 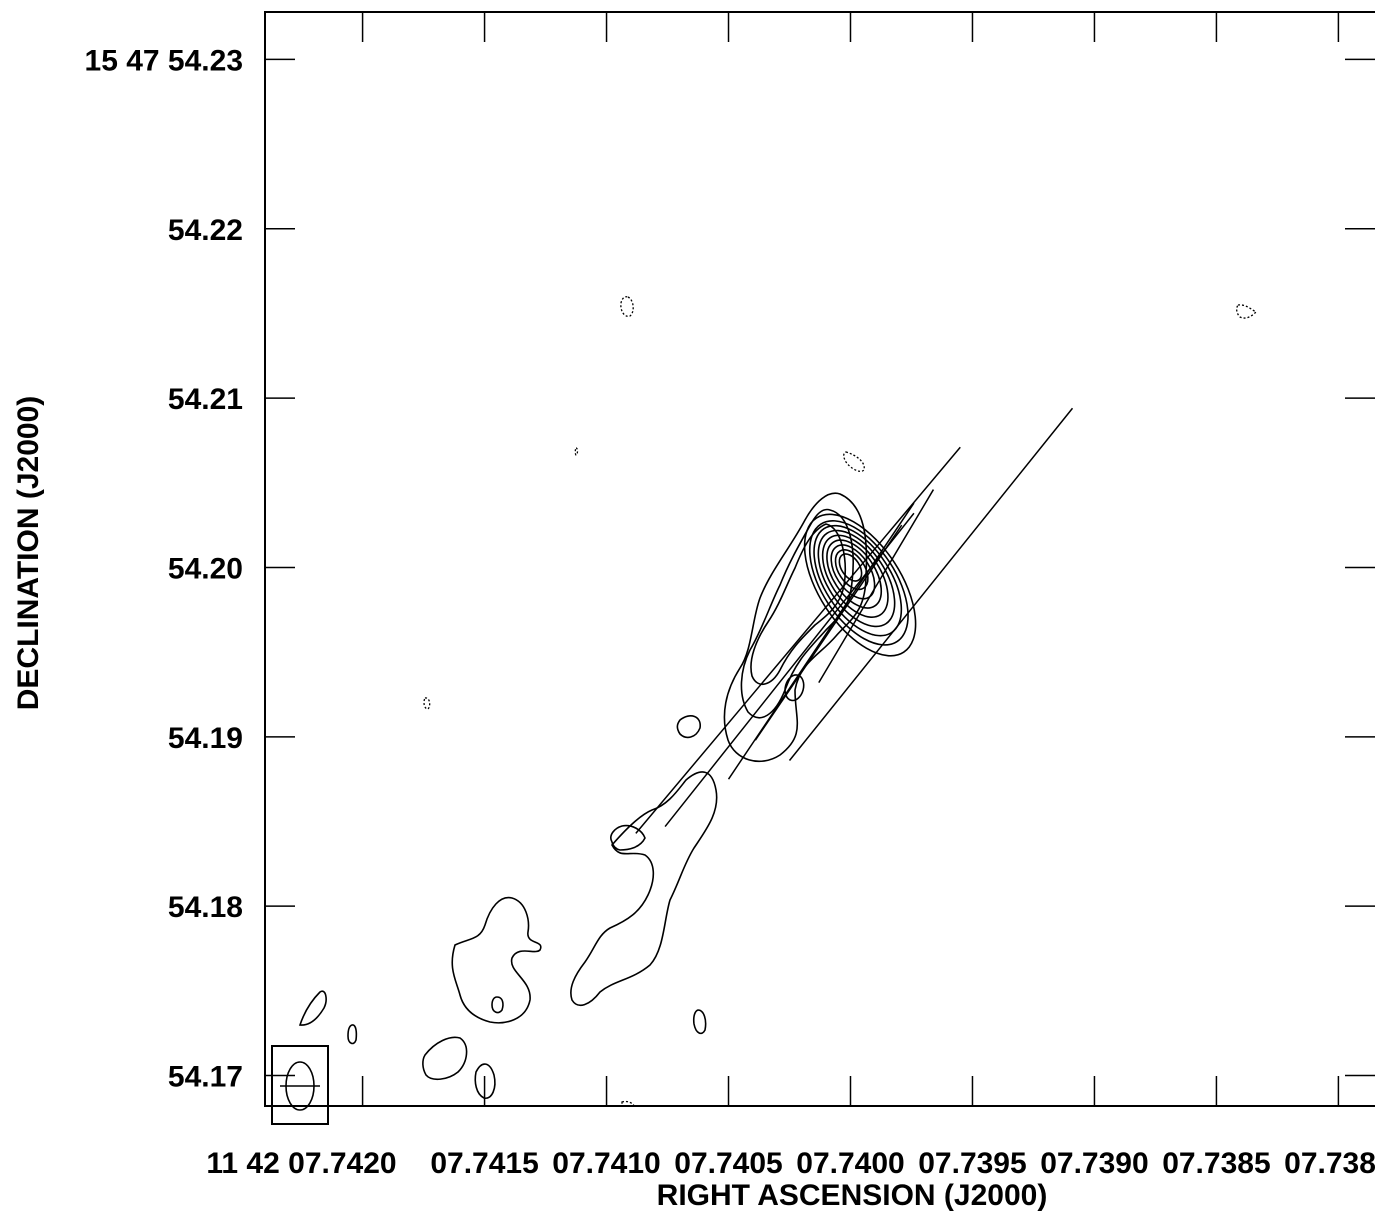 I want to click on y-tick-label: 15 47 54.23, so click(x=164, y=60).